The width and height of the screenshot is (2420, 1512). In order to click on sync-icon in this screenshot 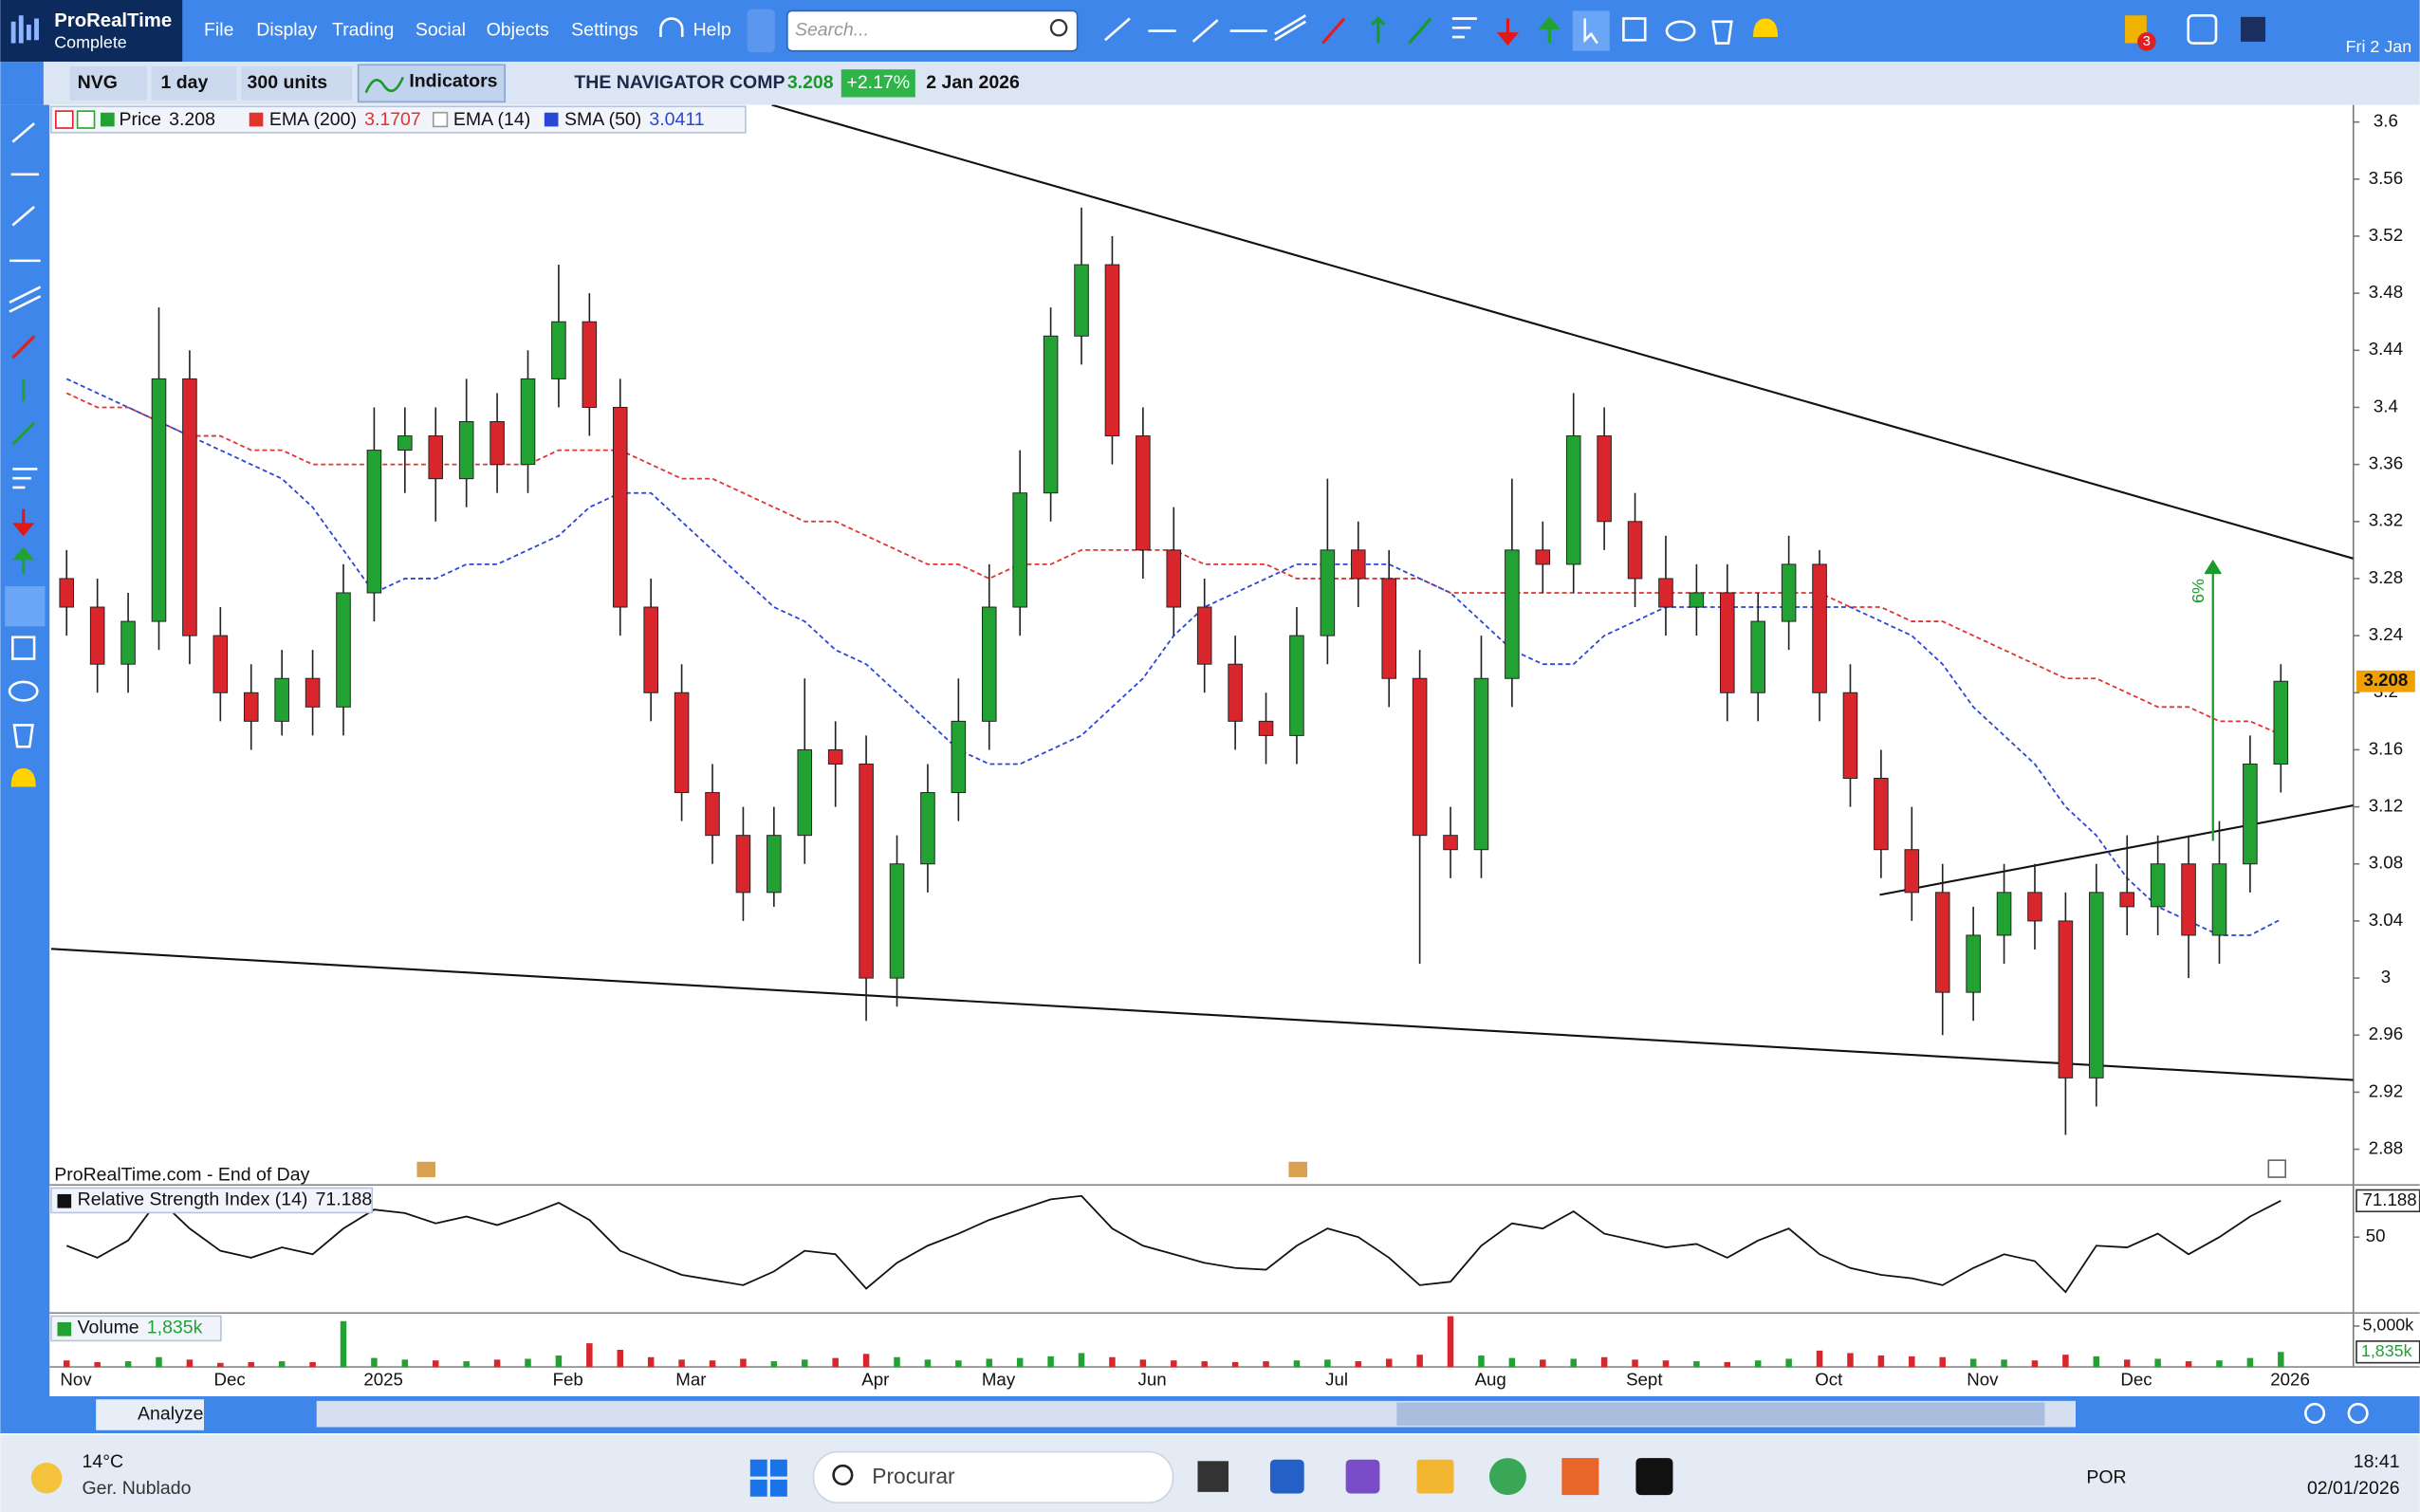, I will do `click(2202, 29)`.